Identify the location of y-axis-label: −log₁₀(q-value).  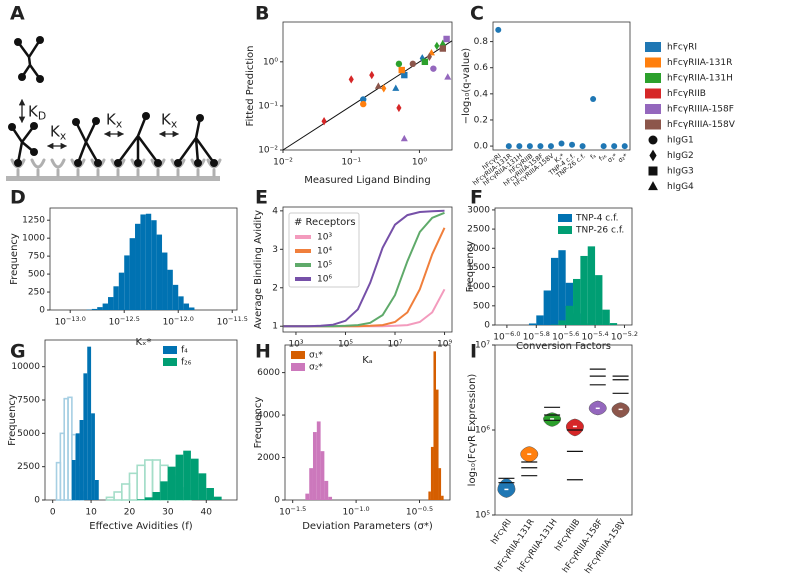
(466, 86).